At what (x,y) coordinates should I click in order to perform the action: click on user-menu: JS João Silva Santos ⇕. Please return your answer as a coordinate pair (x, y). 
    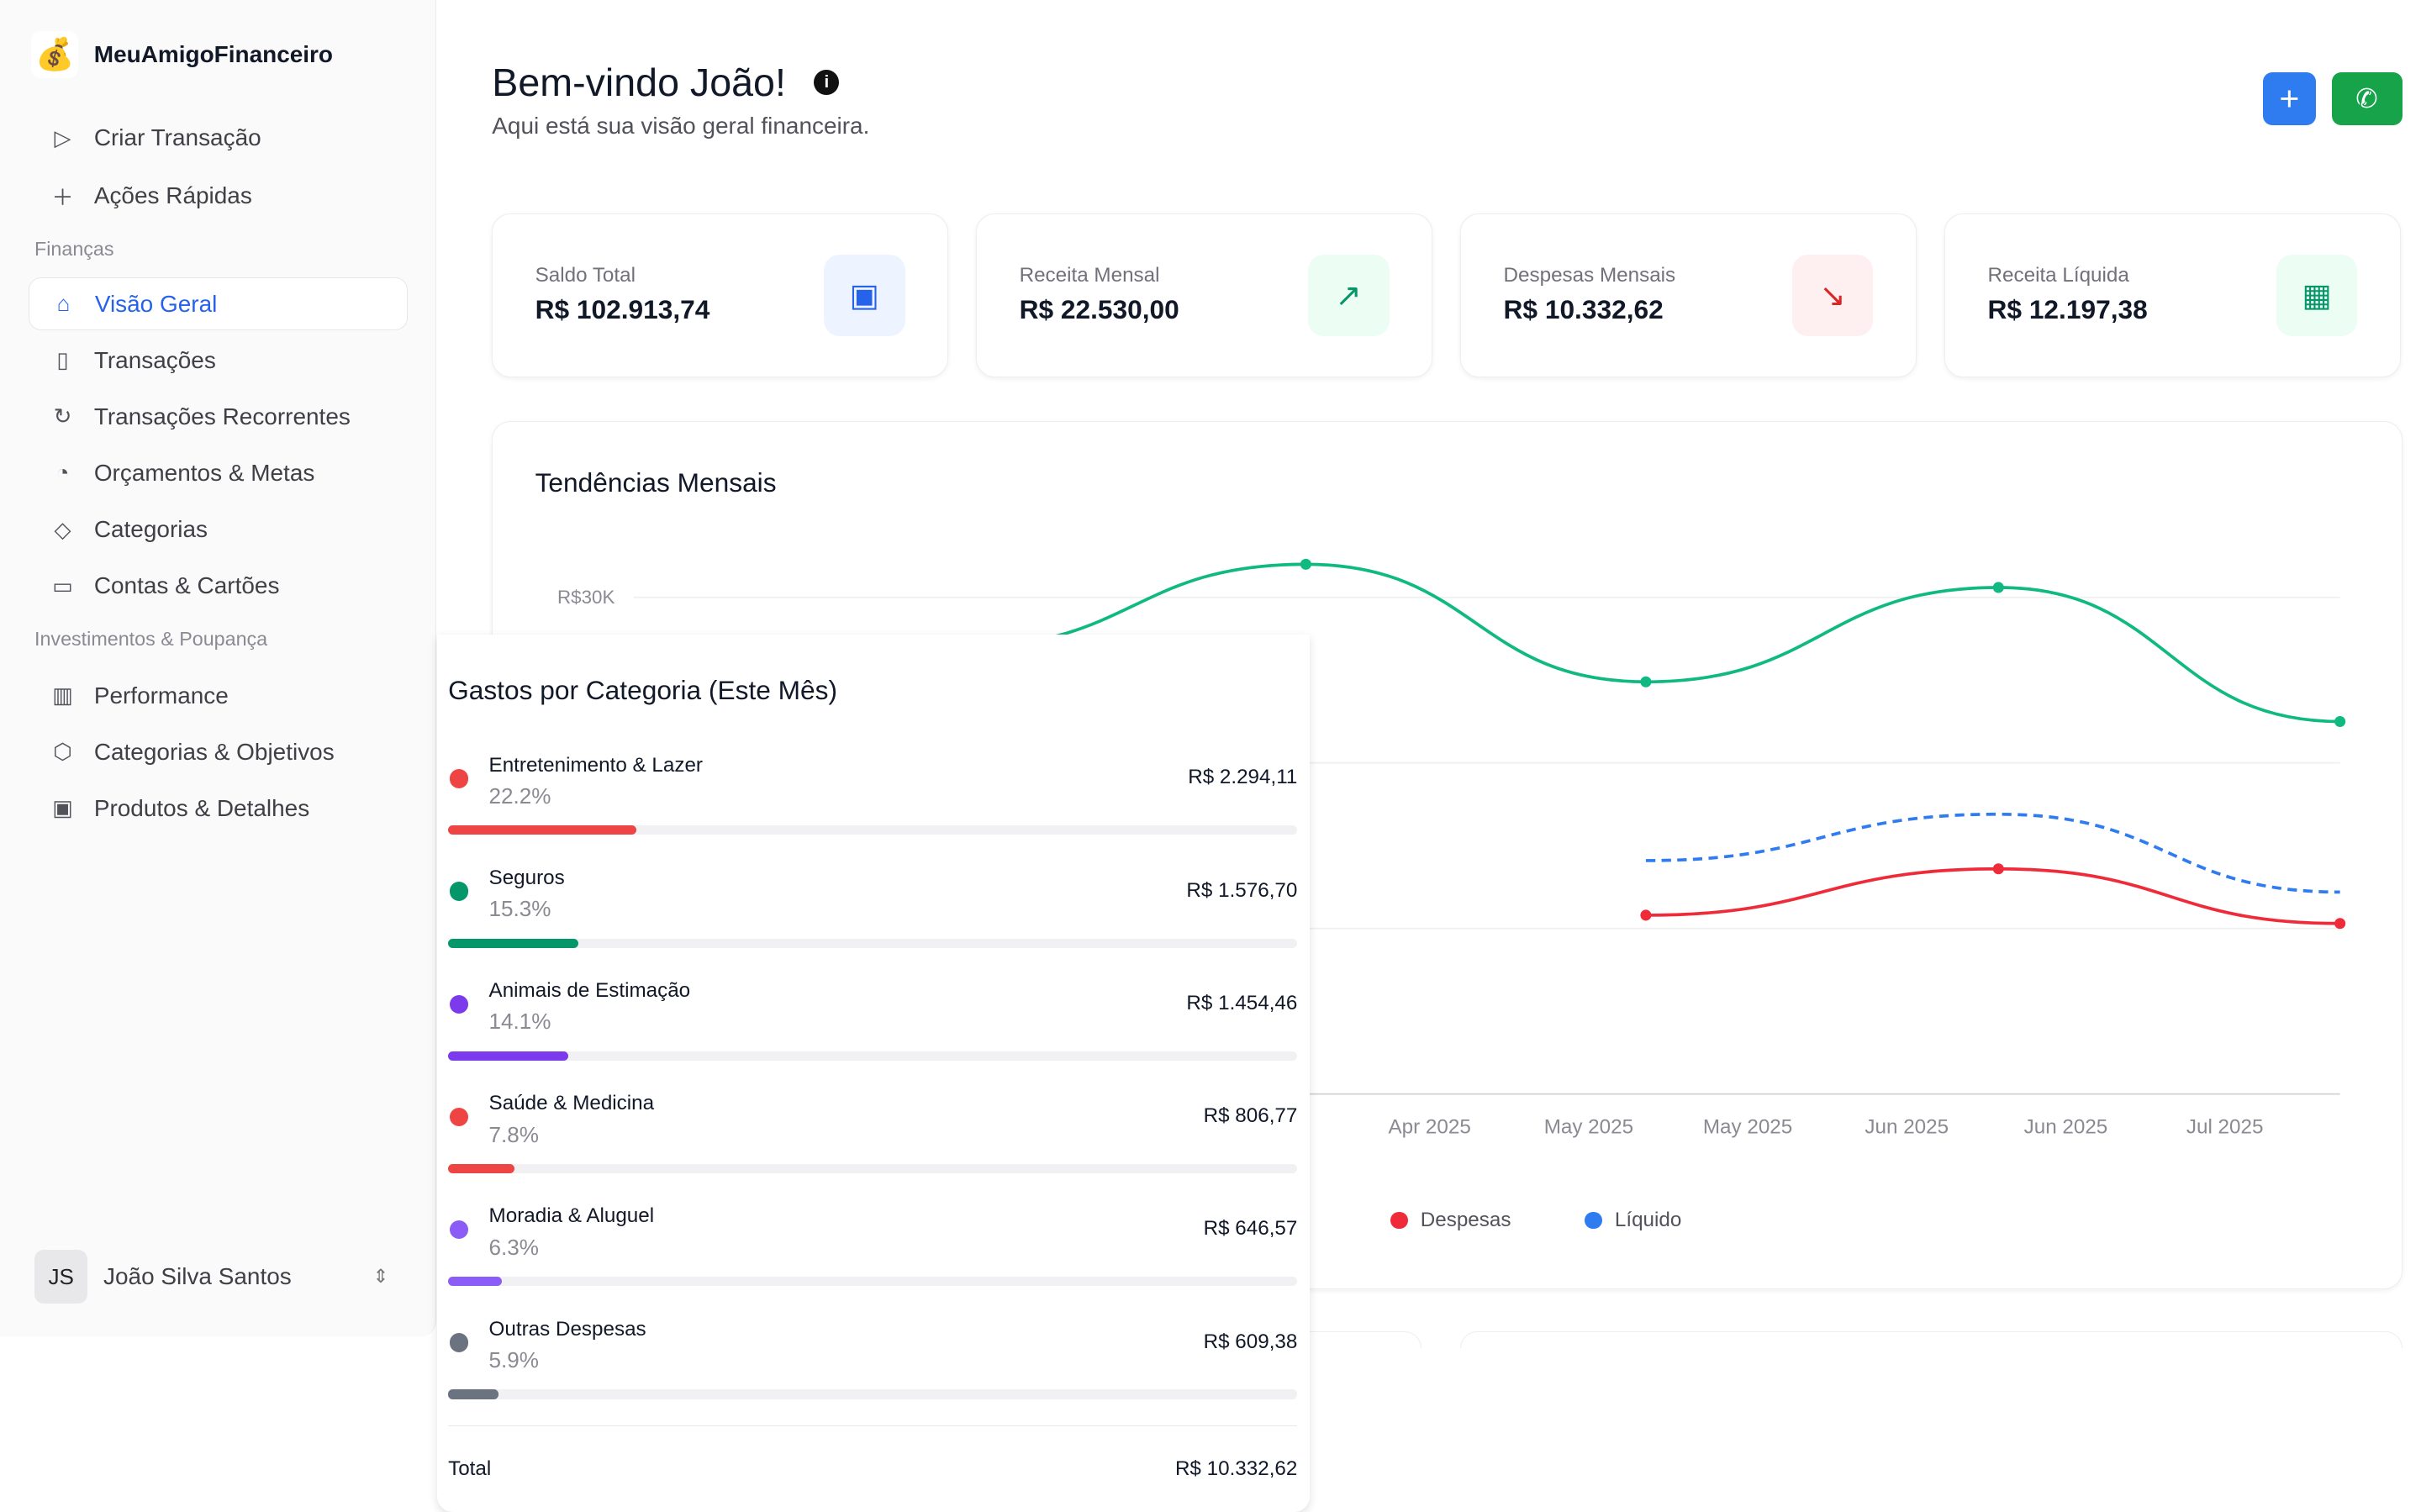
    Looking at the image, I should click on (211, 1277).